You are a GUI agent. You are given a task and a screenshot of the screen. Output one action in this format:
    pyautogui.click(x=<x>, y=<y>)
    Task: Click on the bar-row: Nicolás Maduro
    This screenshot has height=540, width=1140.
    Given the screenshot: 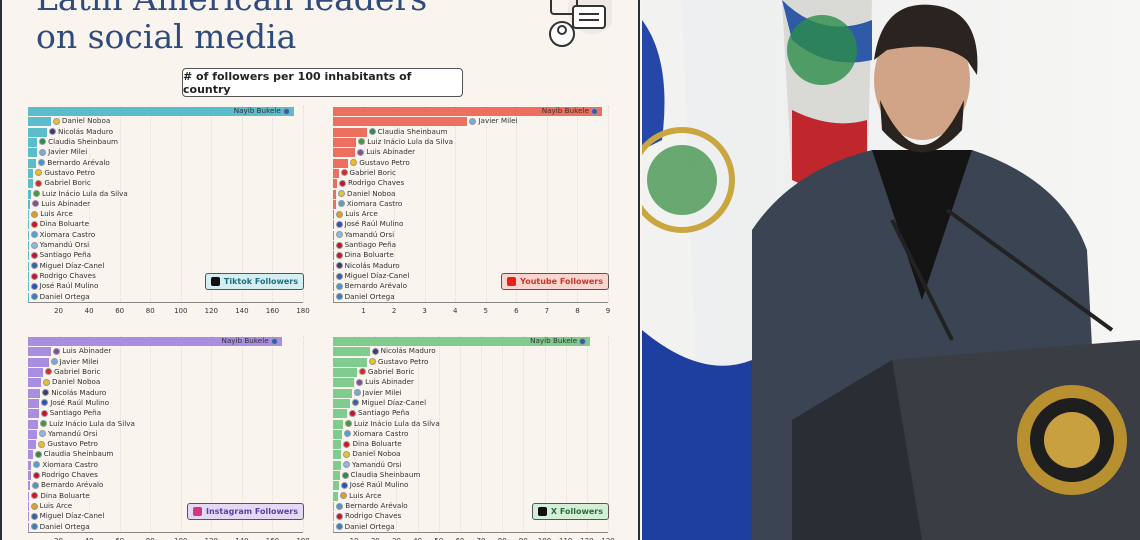 What is the action you would take?
    pyautogui.click(x=165, y=393)
    